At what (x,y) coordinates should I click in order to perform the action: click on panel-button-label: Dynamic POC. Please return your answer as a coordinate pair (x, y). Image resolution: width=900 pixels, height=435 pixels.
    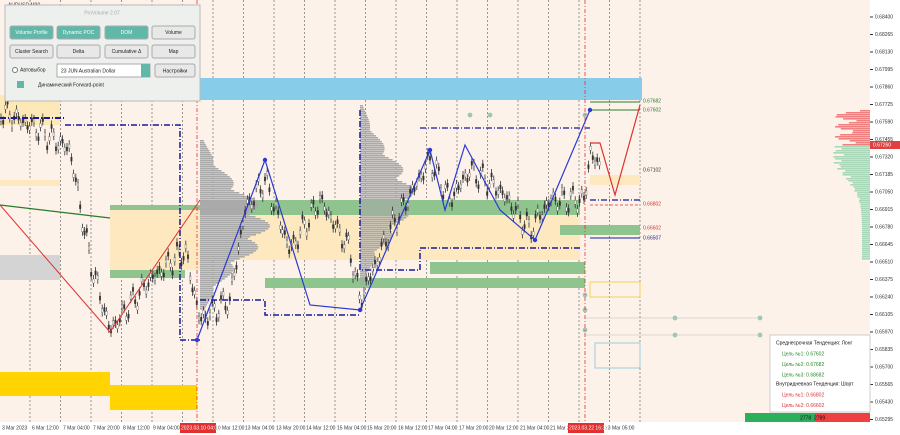
    Looking at the image, I should click on (79, 33).